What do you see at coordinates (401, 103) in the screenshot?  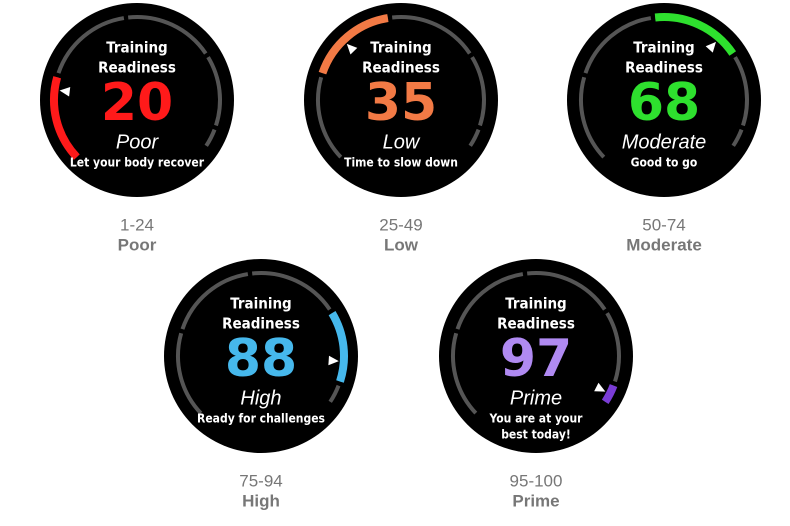 I see `score: 35` at bounding box center [401, 103].